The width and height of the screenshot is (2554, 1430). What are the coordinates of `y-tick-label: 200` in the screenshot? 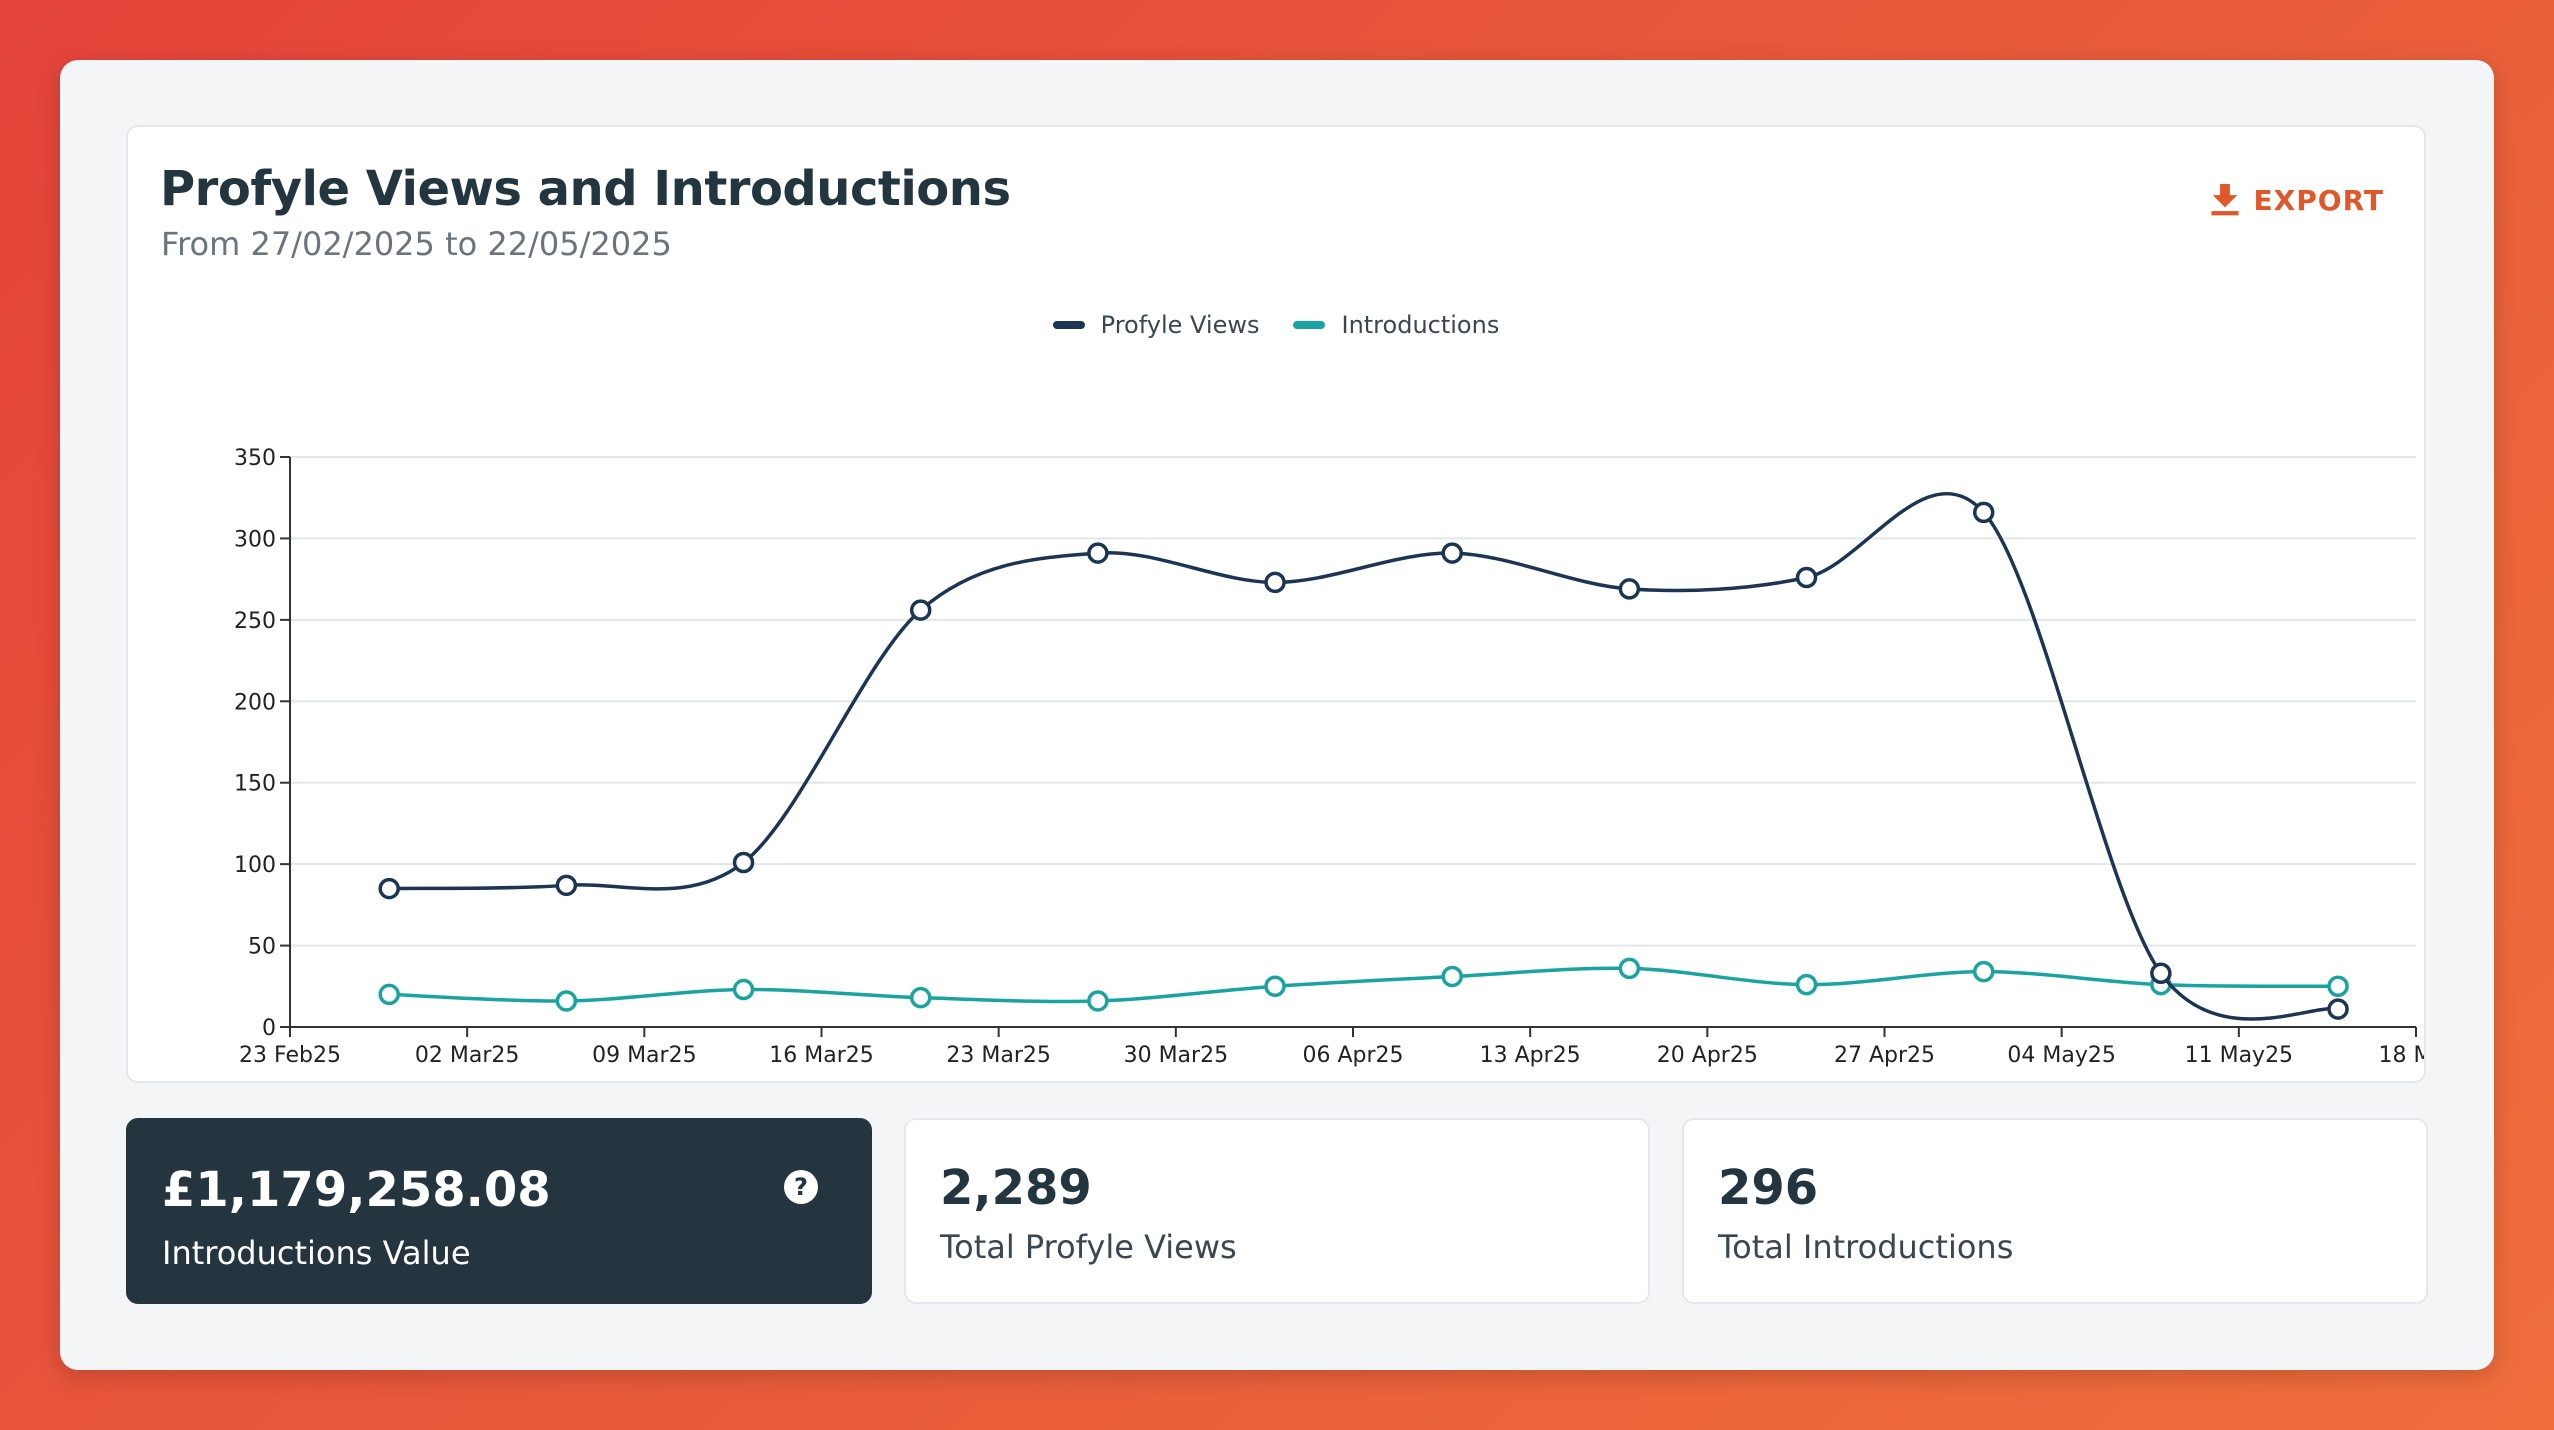 It's located at (255, 702).